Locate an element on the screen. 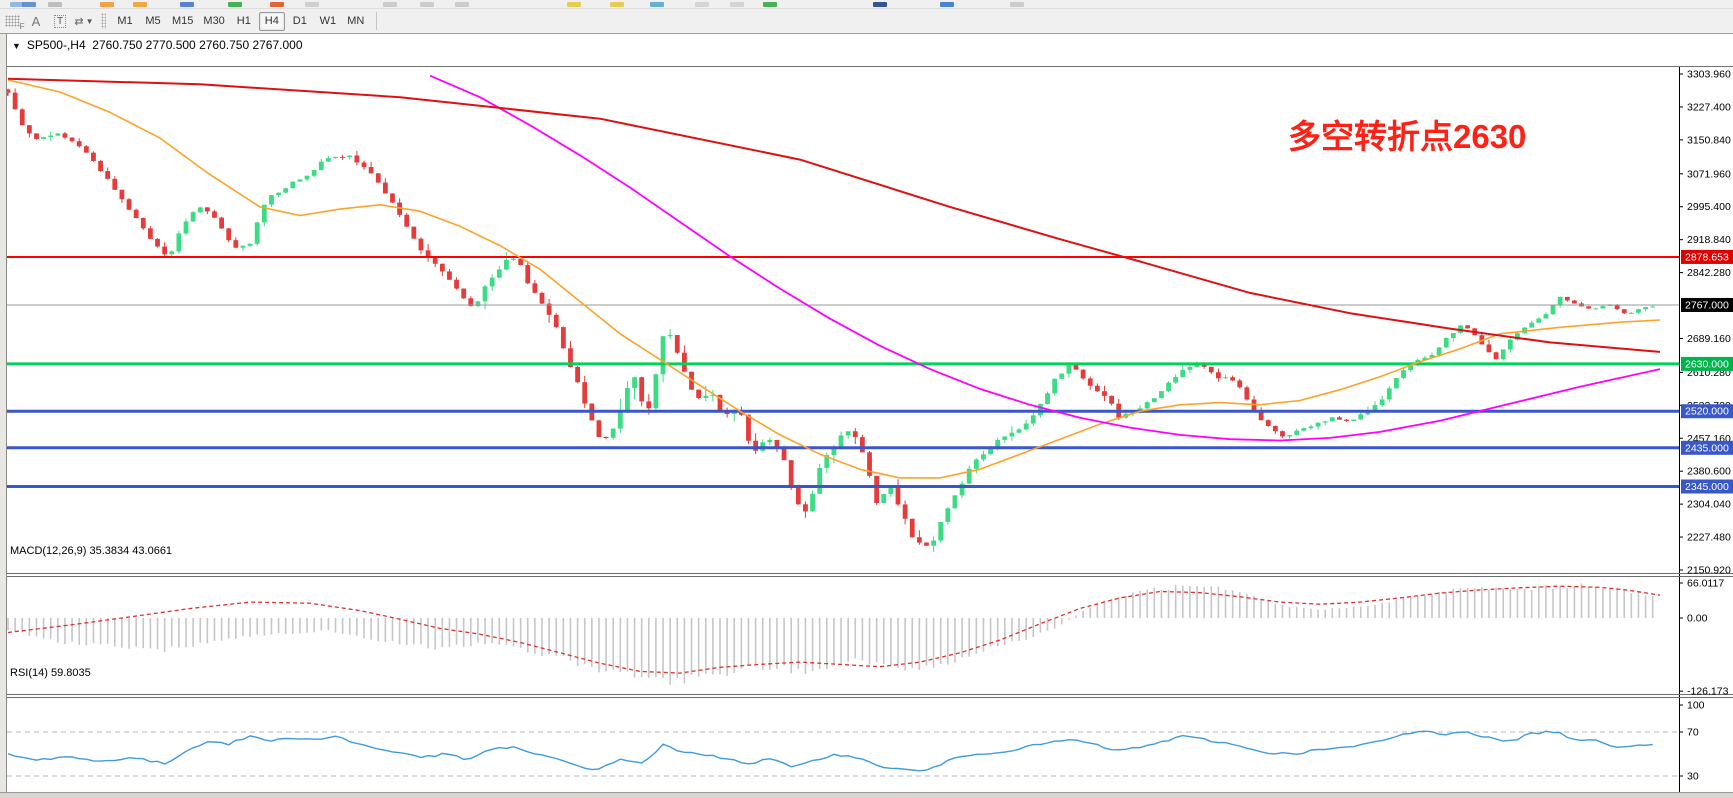 The height and width of the screenshot is (798, 1733). macd-tick-label: -126.173 is located at coordinates (1708, 692).